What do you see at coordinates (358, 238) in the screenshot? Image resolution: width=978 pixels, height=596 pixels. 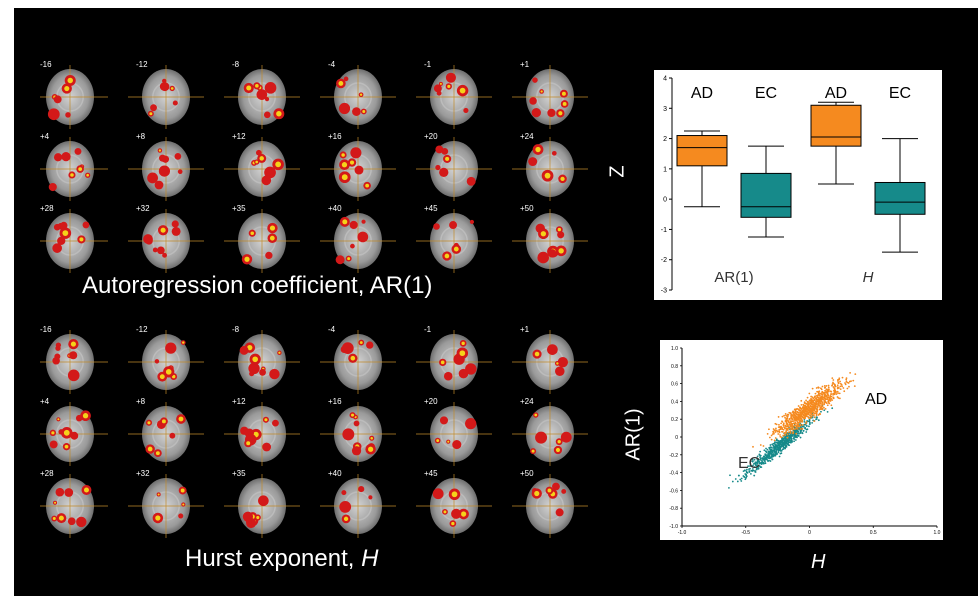 I see `brain-slice: +40` at bounding box center [358, 238].